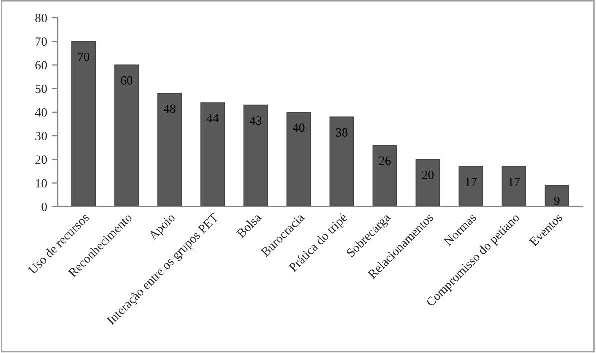 The width and height of the screenshot is (596, 353). What do you see at coordinates (42, 183) in the screenshot?
I see `y-tick-label: 10` at bounding box center [42, 183].